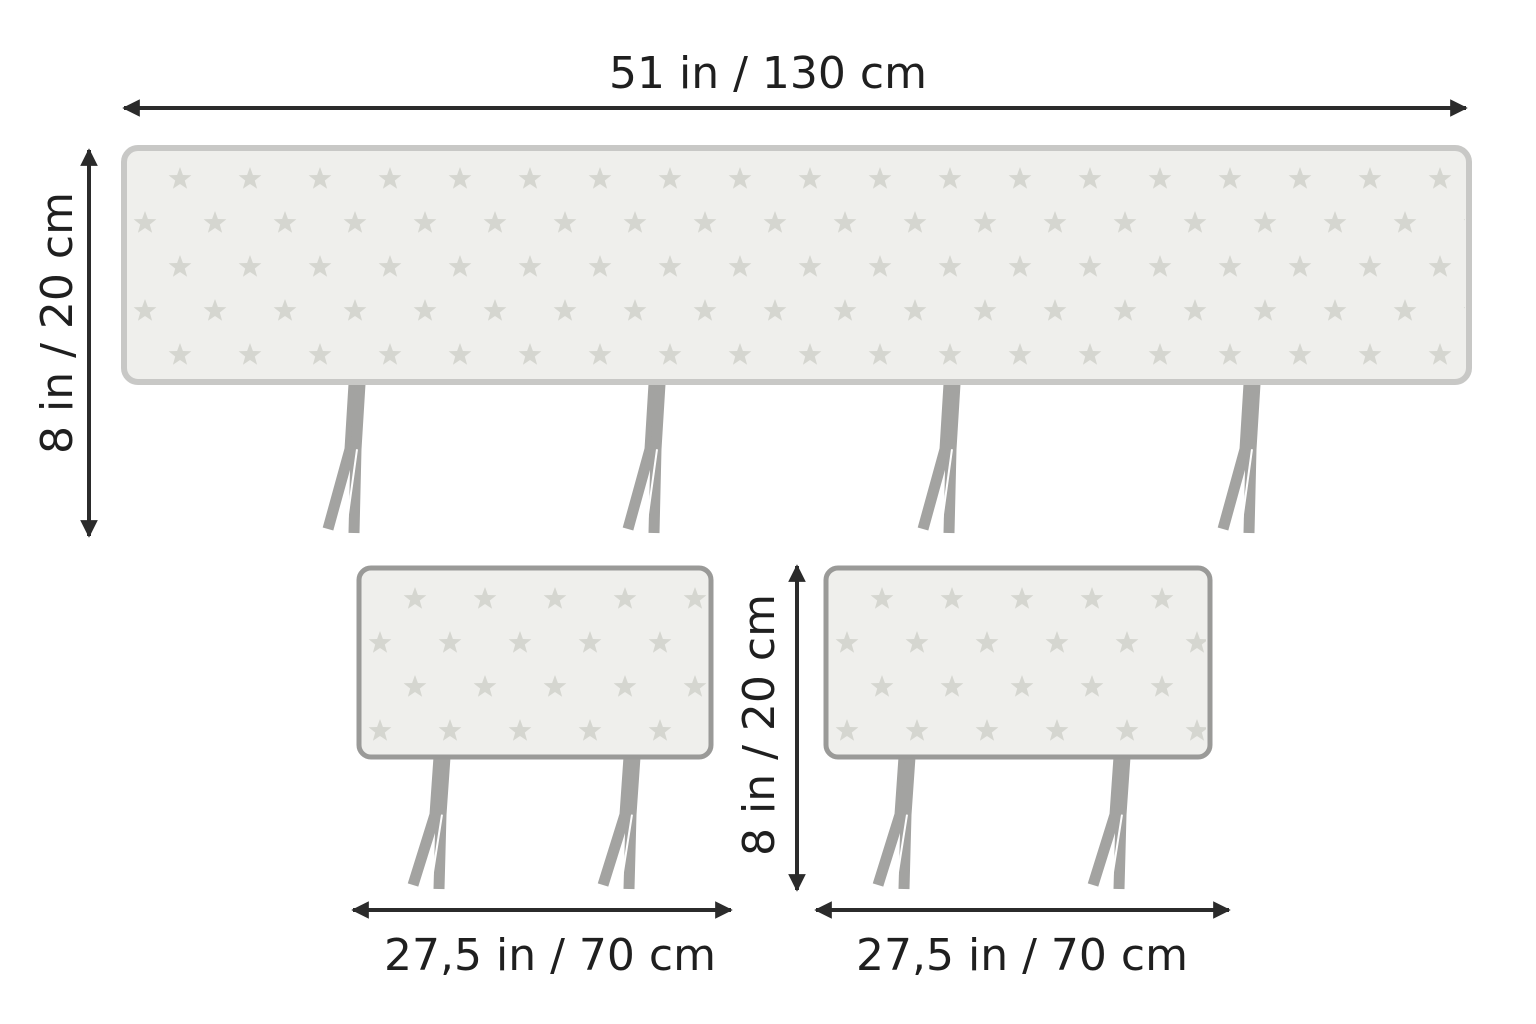 The image size is (1536, 1024). I want to click on main-height-label: 8 in / 20 cm, so click(57, 323).